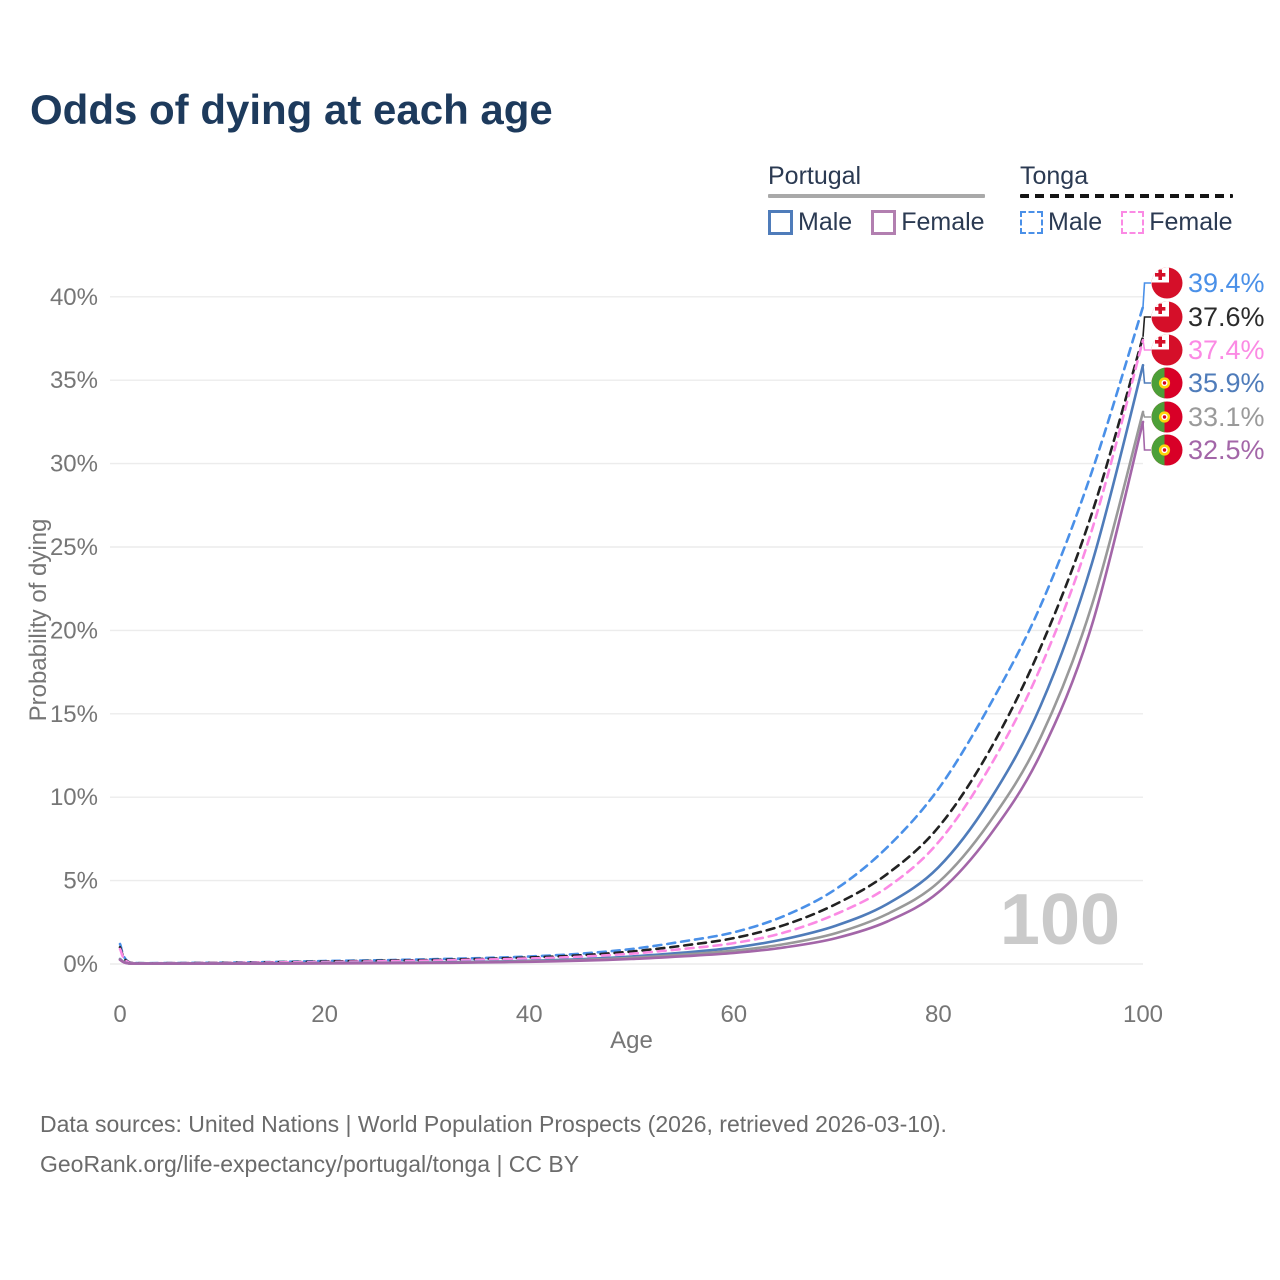 Image resolution: width=1280 pixels, height=1280 pixels. I want to click on legend-item-tonga-male: Male, so click(1061, 222).